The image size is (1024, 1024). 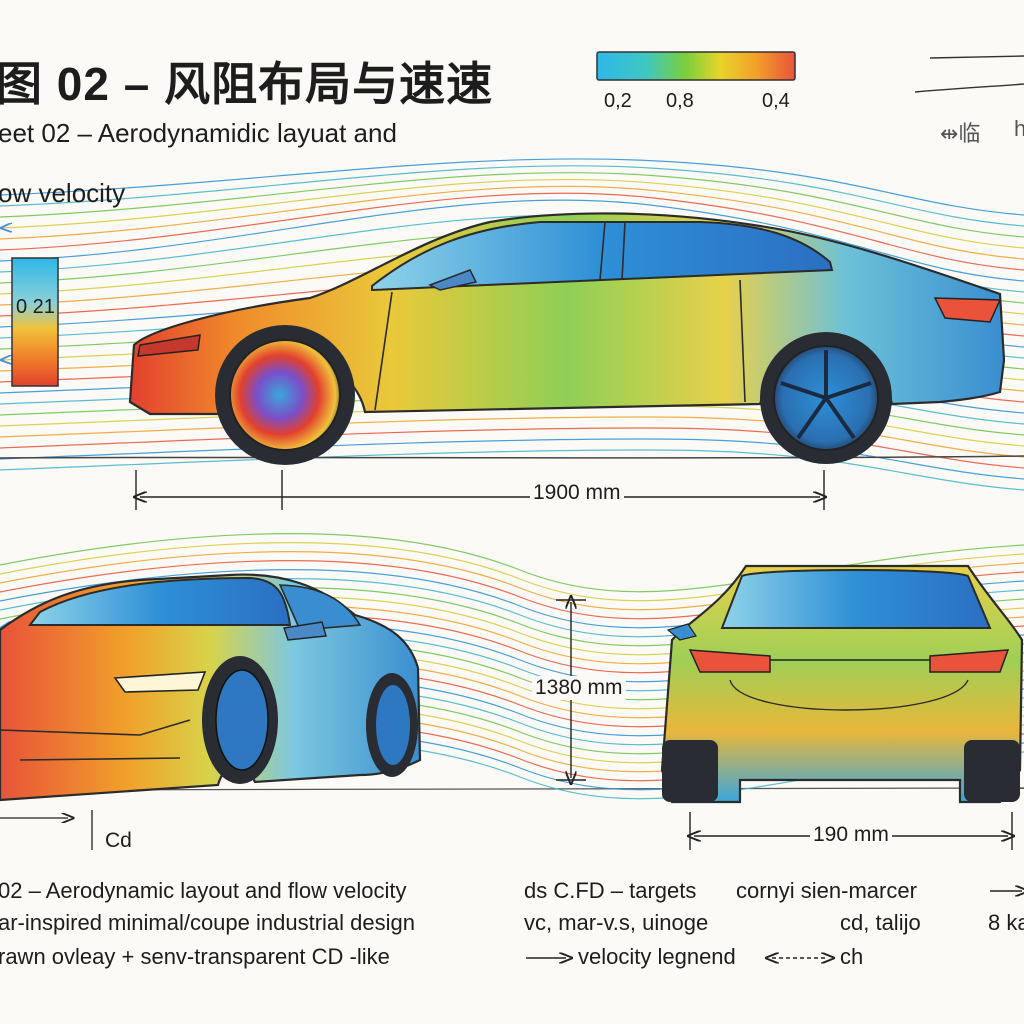 I want to click on corner-mark-1: ⇹临, so click(x=960, y=133).